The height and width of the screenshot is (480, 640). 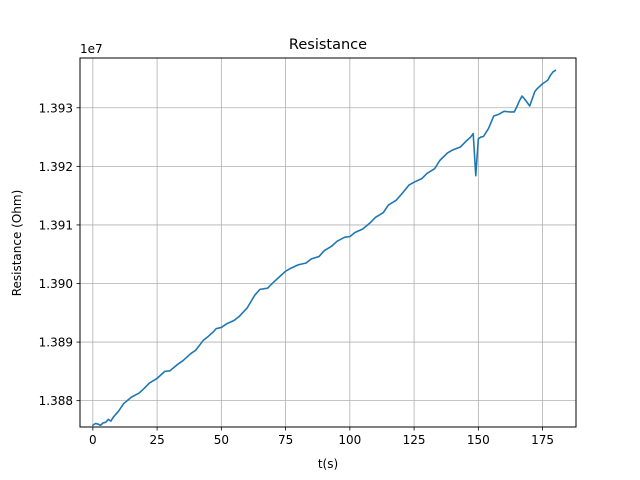 What do you see at coordinates (156, 440) in the screenshot?
I see `x-tick-label: 25` at bounding box center [156, 440].